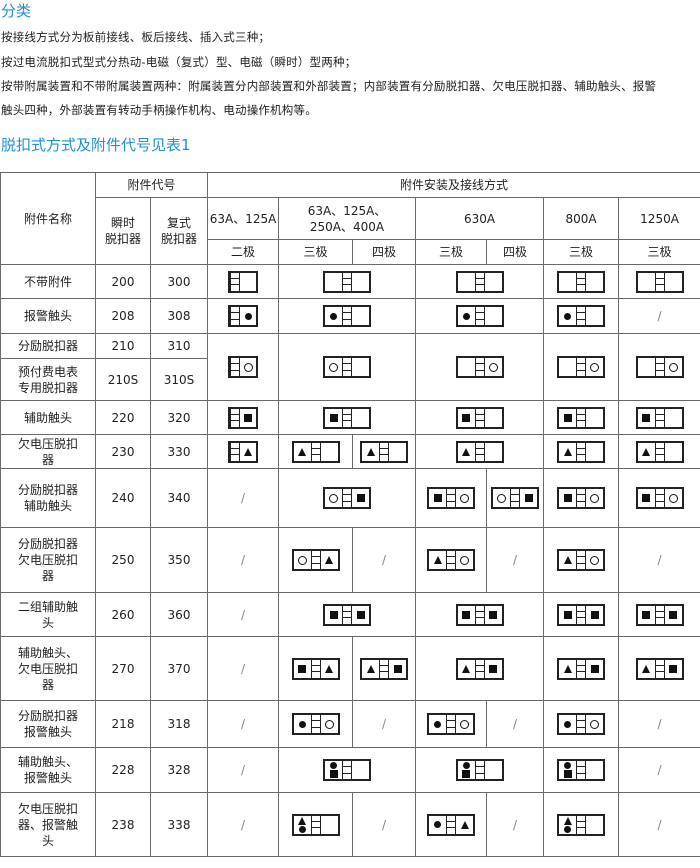  I want to click on table-row: 附件名称 附件代号 附件安装及接线方式, so click(350, 218).